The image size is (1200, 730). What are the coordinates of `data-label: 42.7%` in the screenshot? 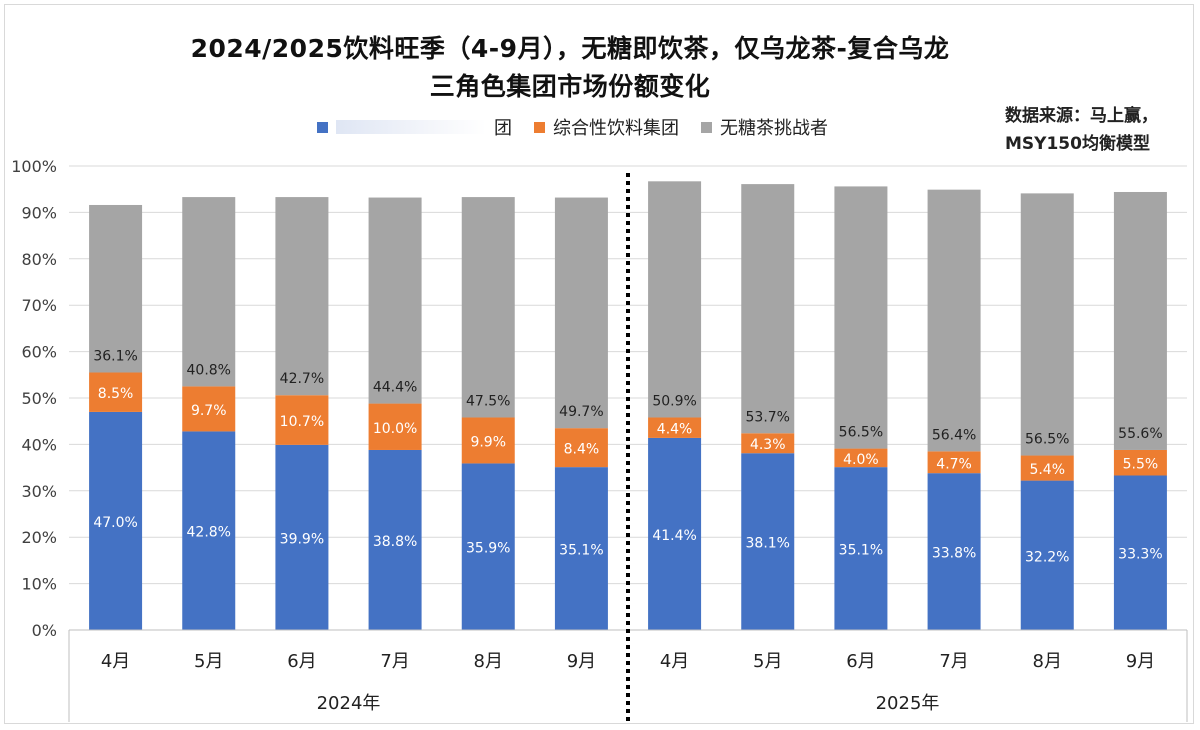 It's located at (302, 379).